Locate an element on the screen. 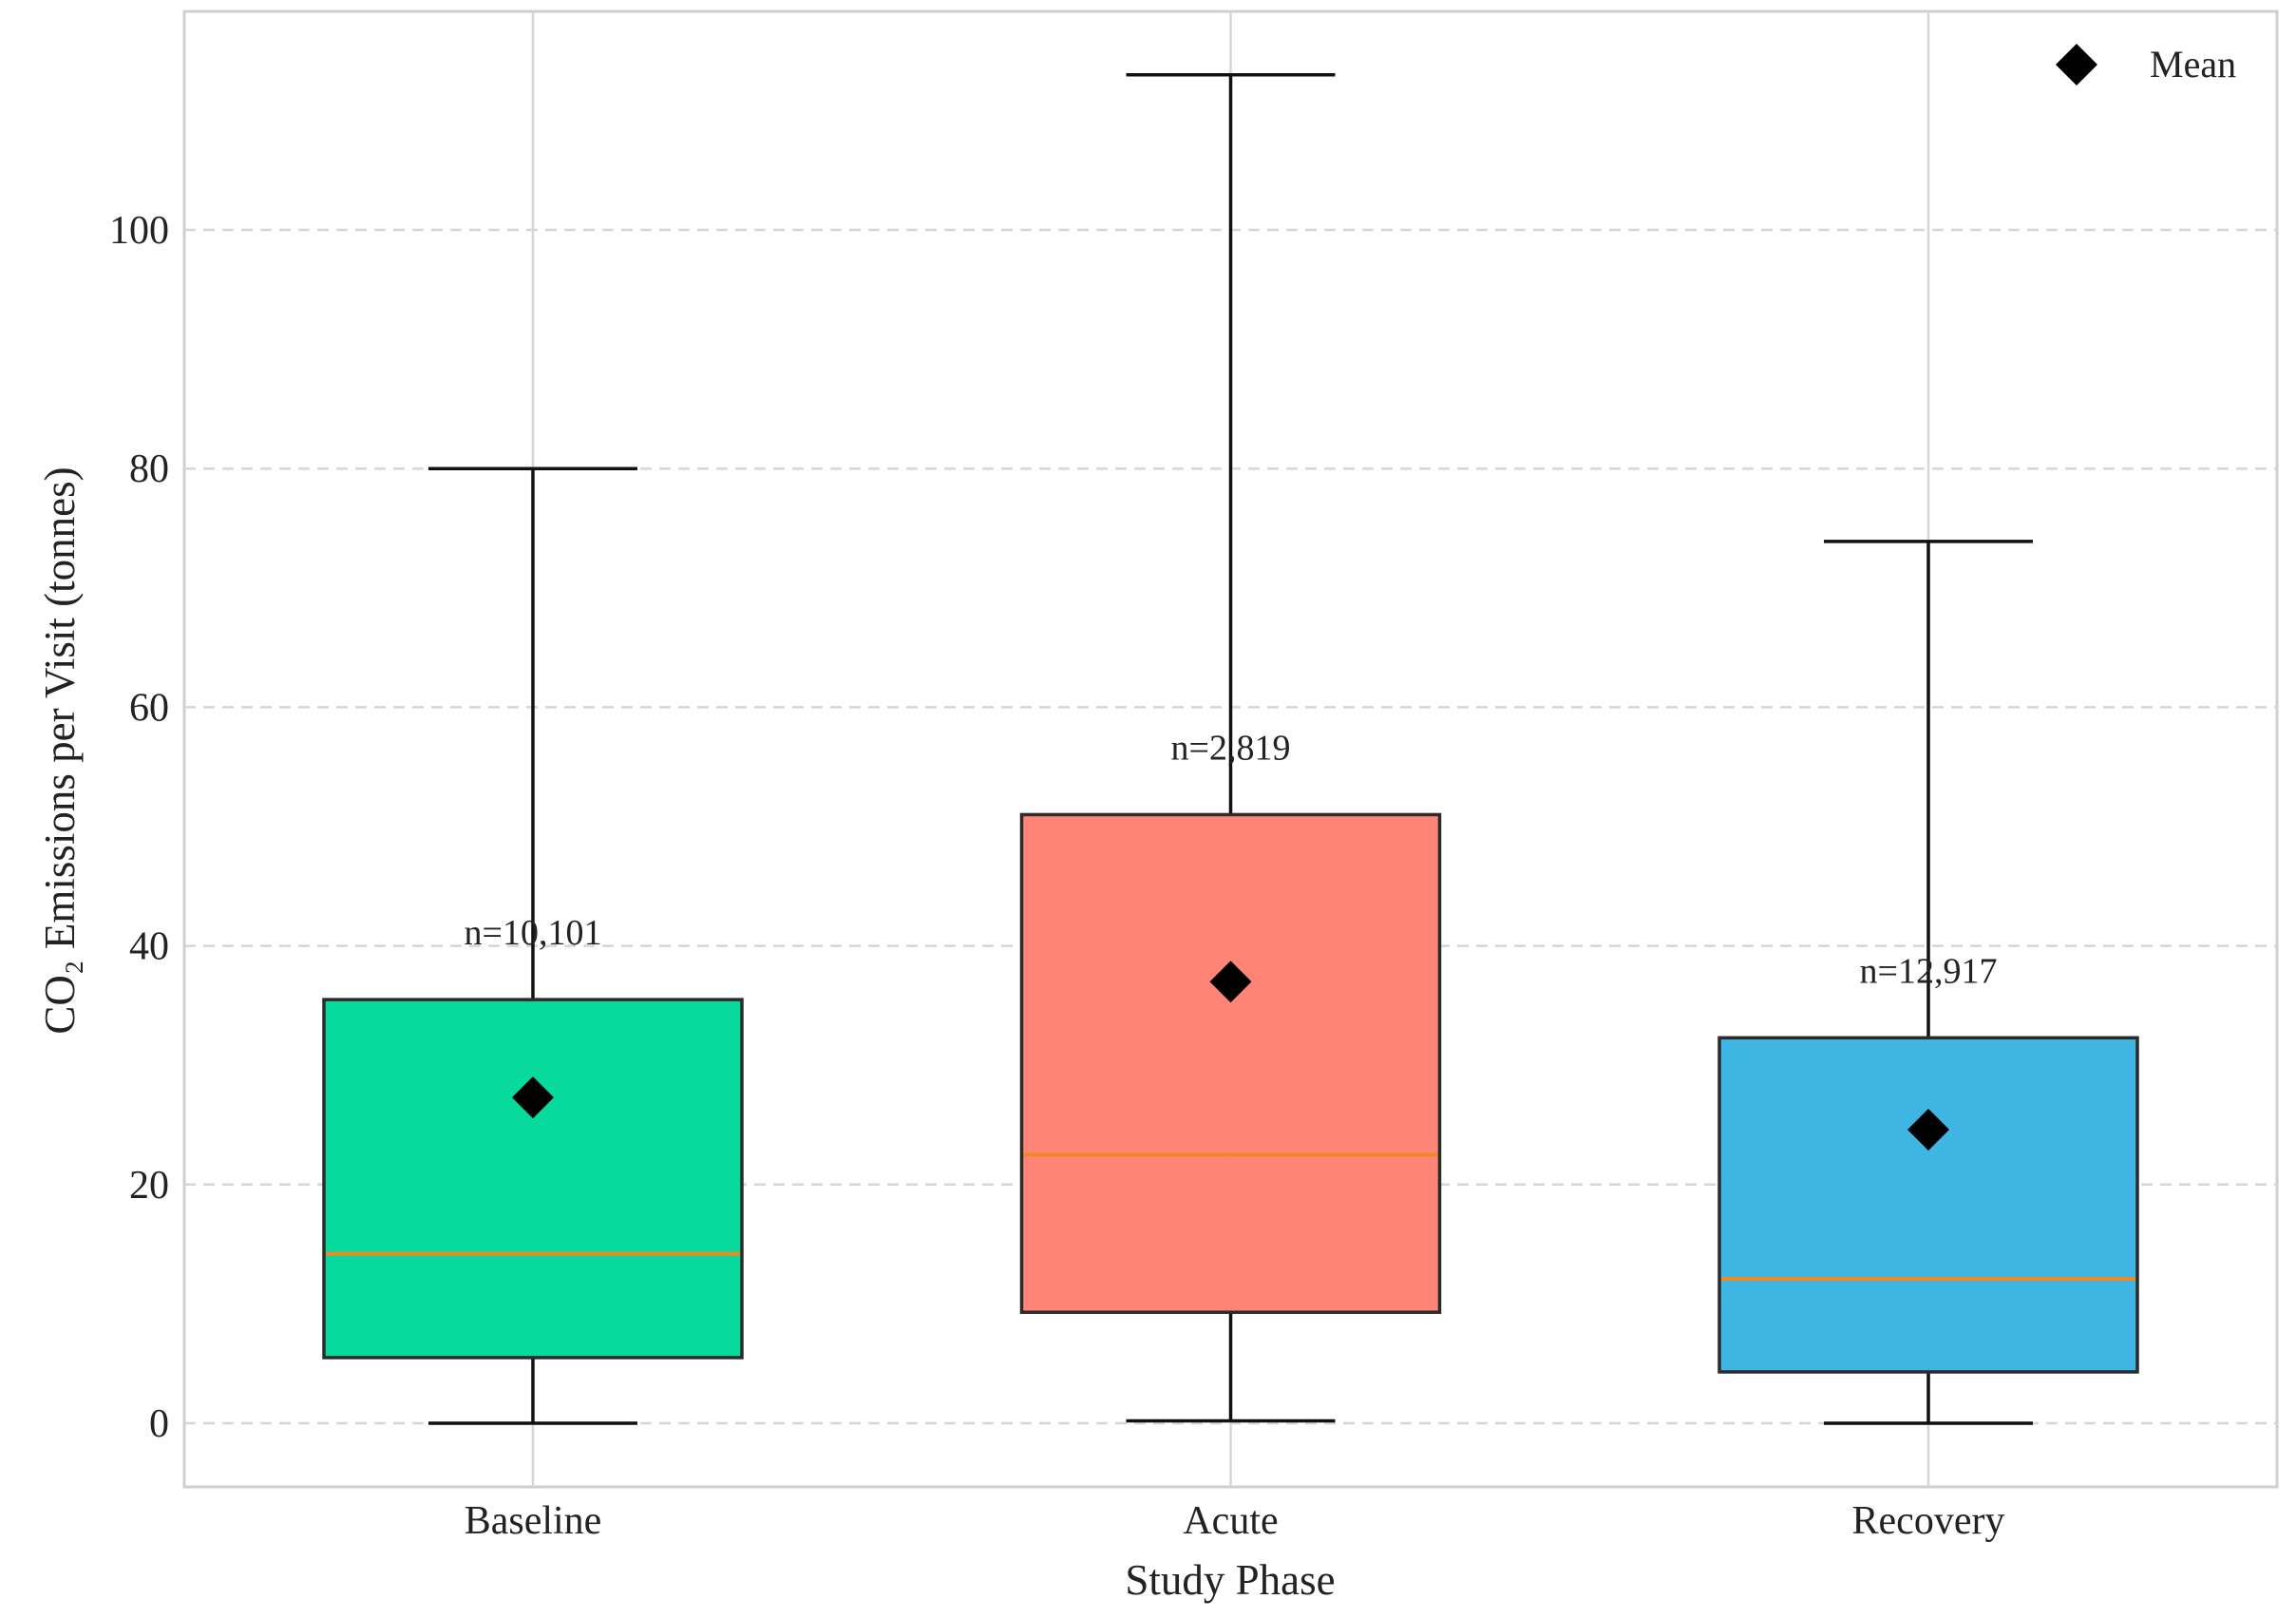 The height and width of the screenshot is (1618, 2296). n-label-1: n=2,819 is located at coordinates (1231, 748).